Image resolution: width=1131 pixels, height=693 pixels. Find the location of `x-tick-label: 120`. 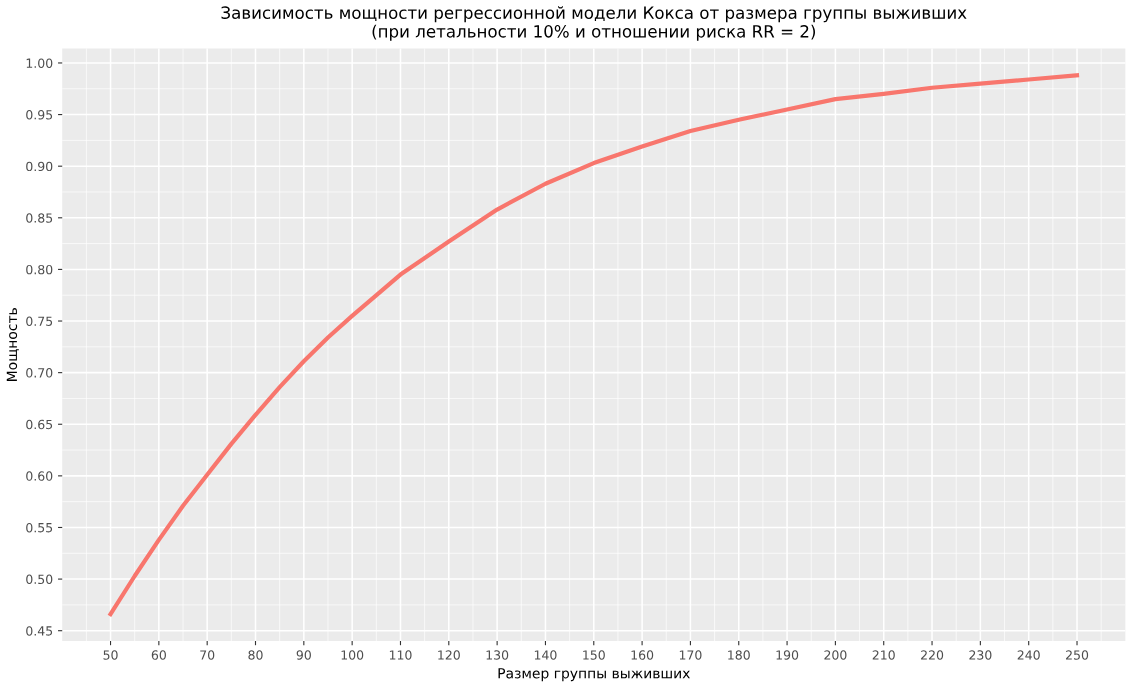

x-tick-label: 120 is located at coordinates (449, 655).